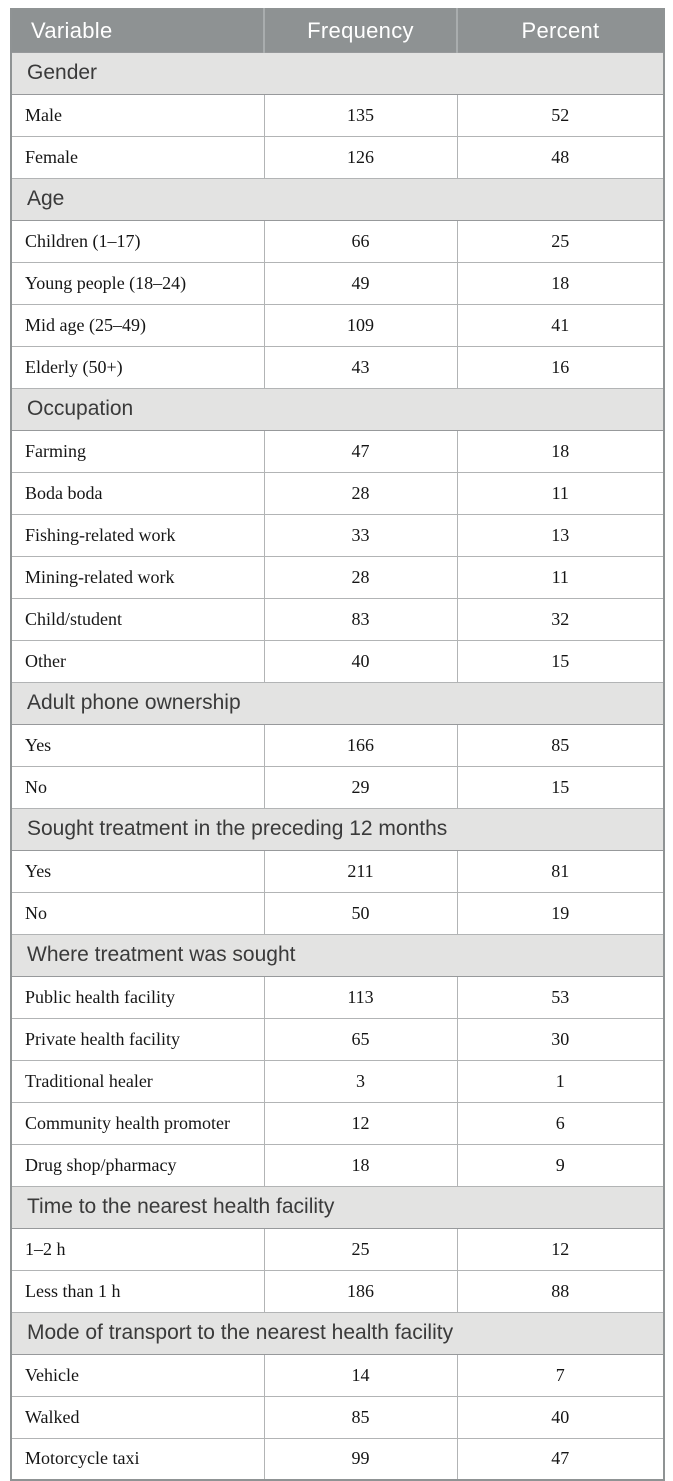  Describe the element at coordinates (360, 367) in the screenshot. I see `cell-frequency: 43` at that location.